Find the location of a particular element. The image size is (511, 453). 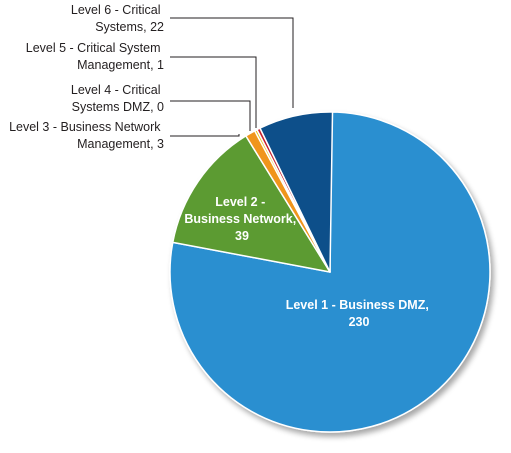

label-level-3-line1: Level 3 - Business Network is located at coordinates (85, 127).